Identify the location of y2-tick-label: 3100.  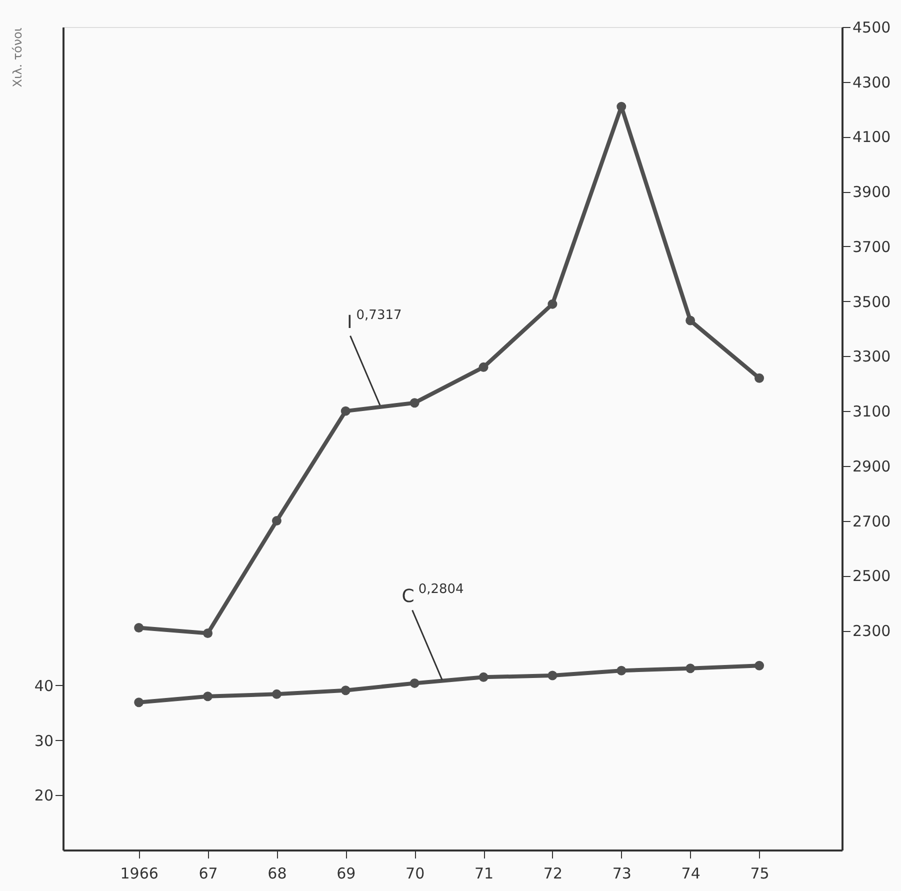
(871, 411).